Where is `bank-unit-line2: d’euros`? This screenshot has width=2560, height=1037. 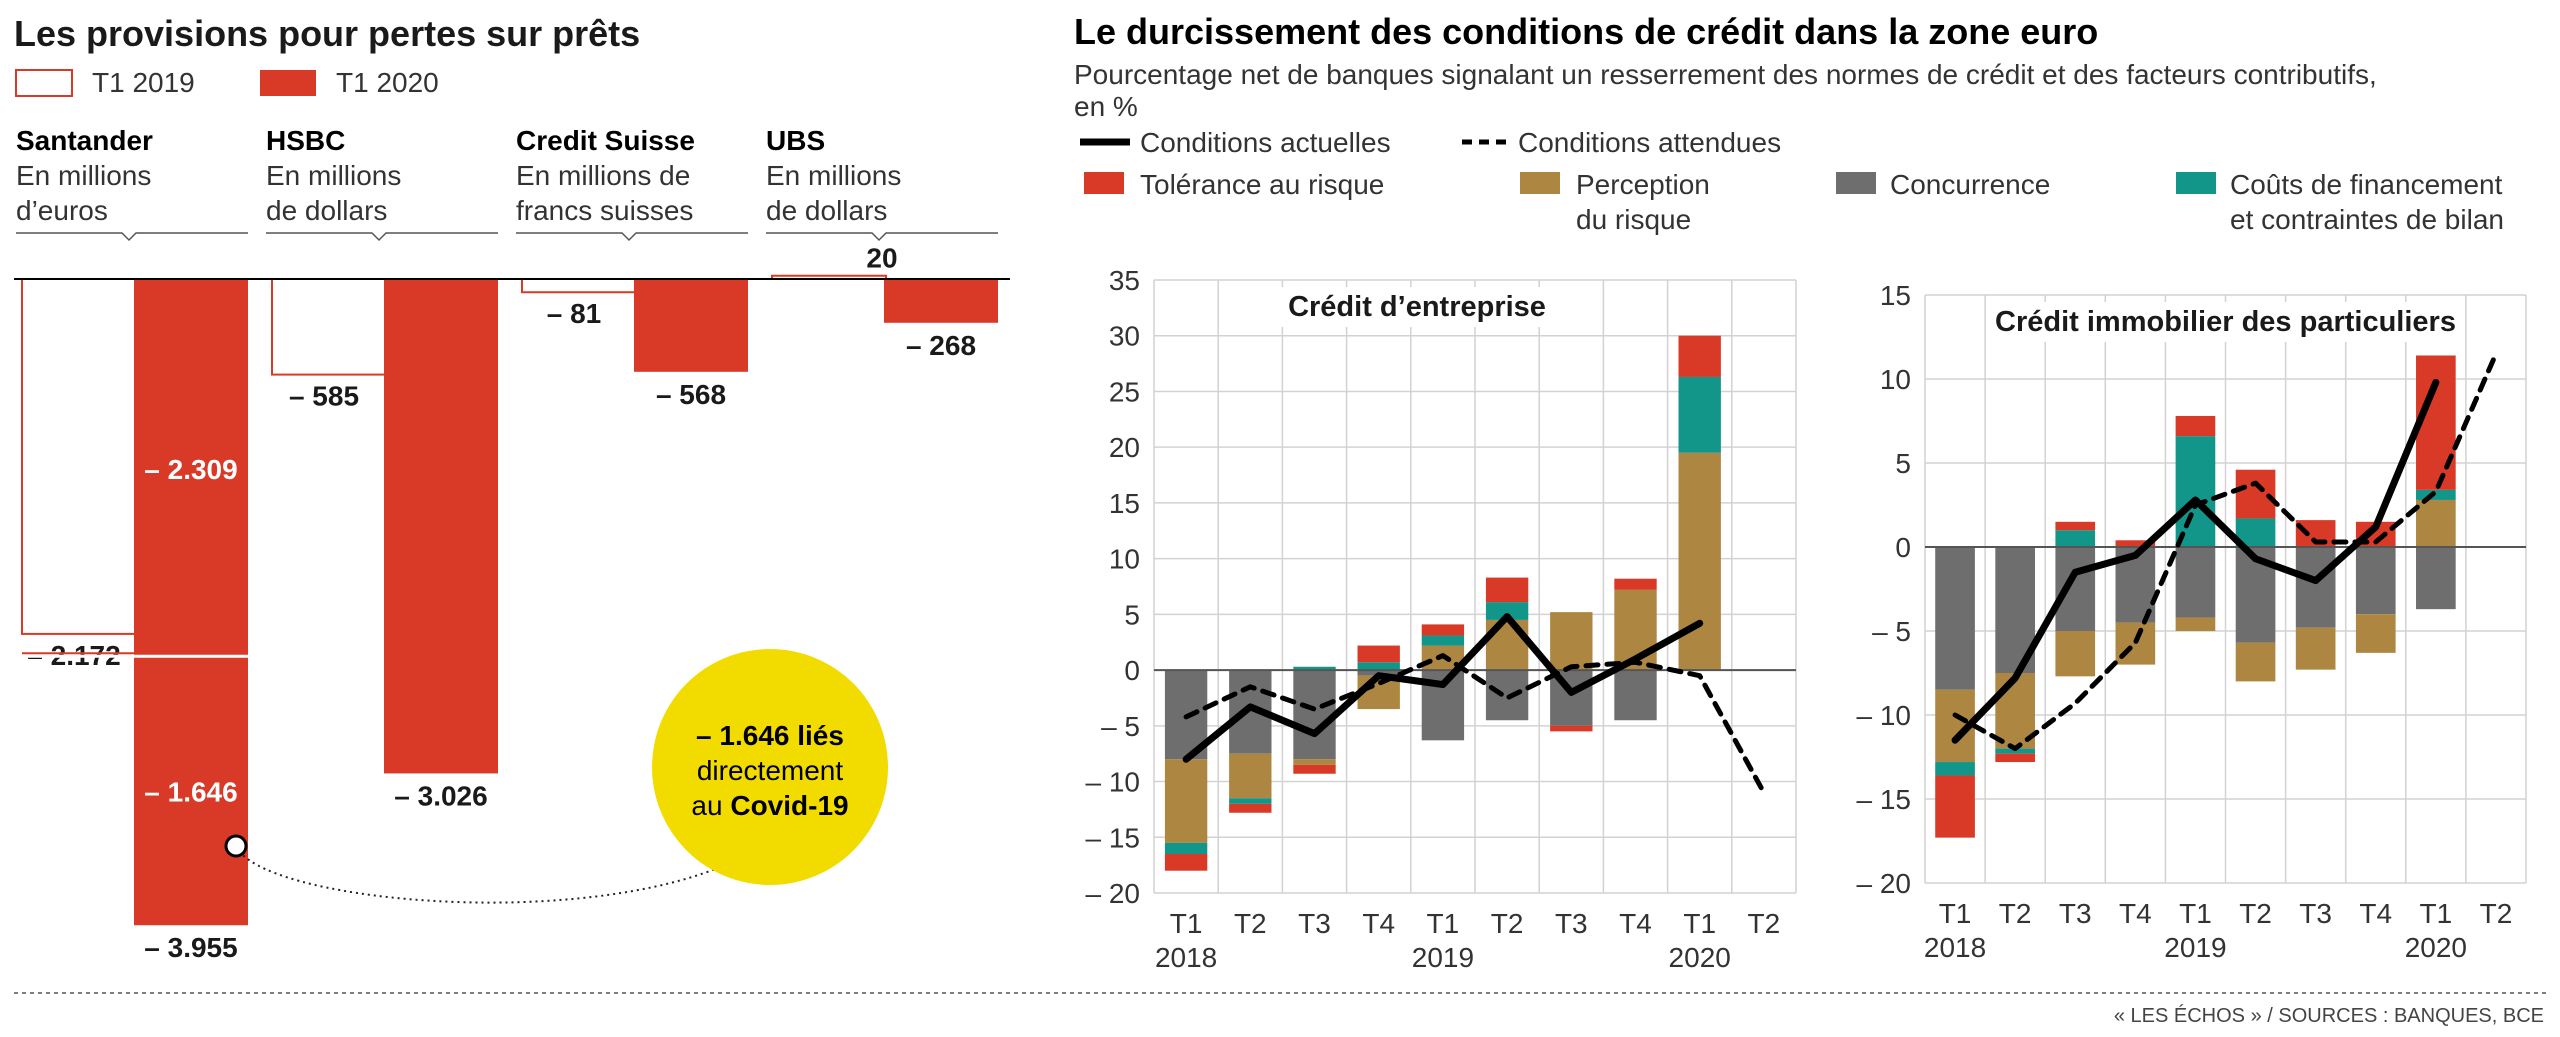 bank-unit-line2: d’euros is located at coordinates (62, 210).